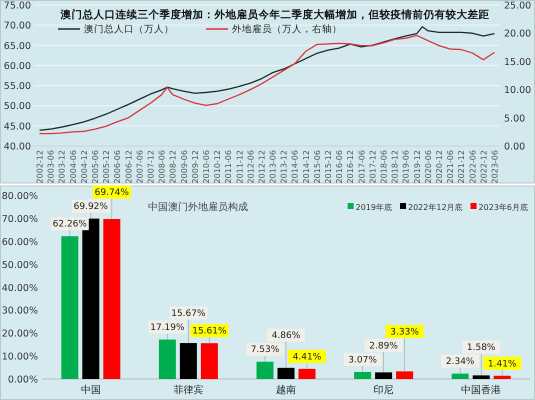 Image resolution: width=535 pixels, height=400 pixels. What do you see at coordinates (502, 364) in the screenshot?
I see `data-label: 1.41%` at bounding box center [502, 364].